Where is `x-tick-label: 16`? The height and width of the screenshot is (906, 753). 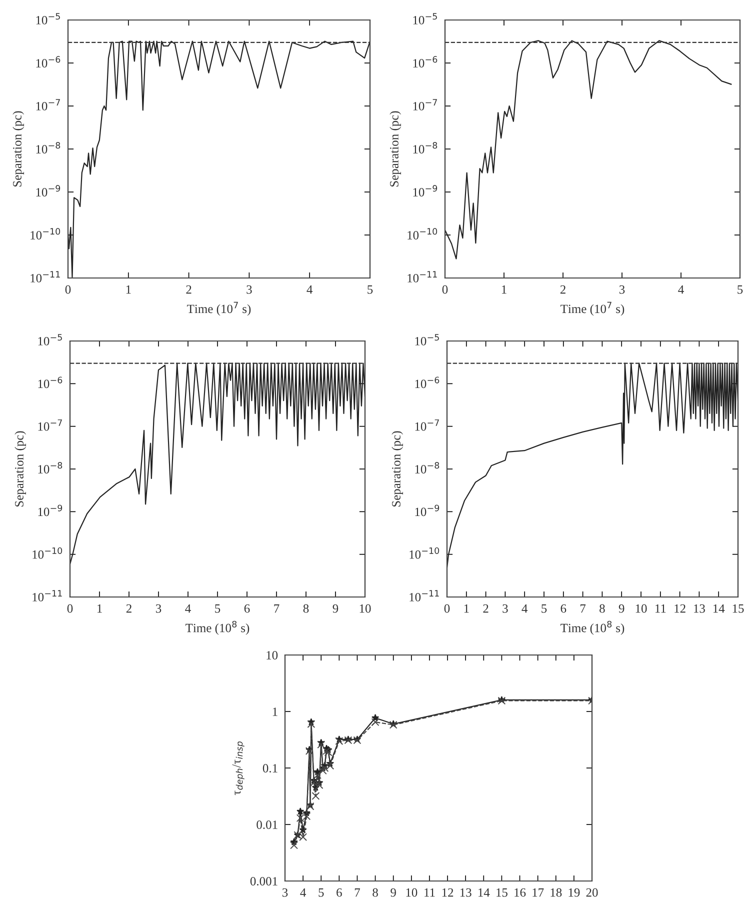
x-tick-label: 16 is located at coordinates (520, 892).